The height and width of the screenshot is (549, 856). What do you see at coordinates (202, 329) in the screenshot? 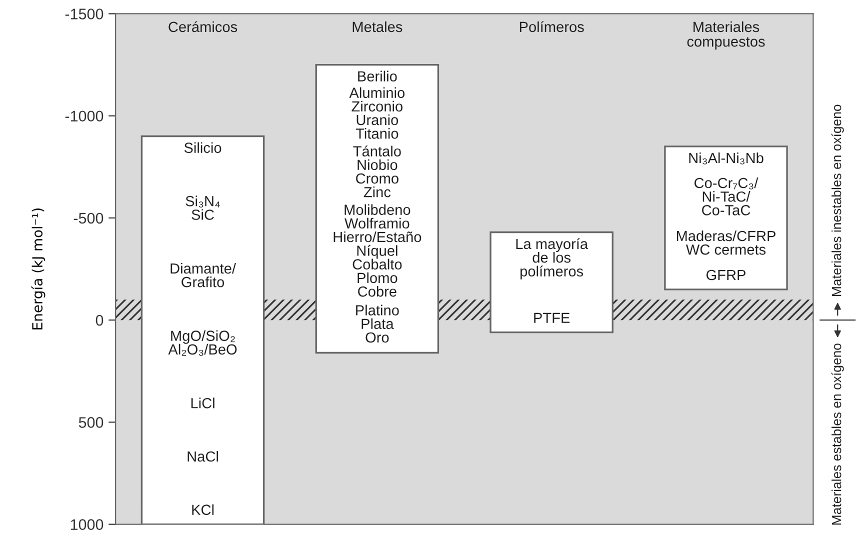
I see `text: Silicio Si₃N₄ SiC Diamante/ Grafito MgO/SiO₂ Al₂O₃/BeO LiCl NaCl KCl` at bounding box center [202, 329].